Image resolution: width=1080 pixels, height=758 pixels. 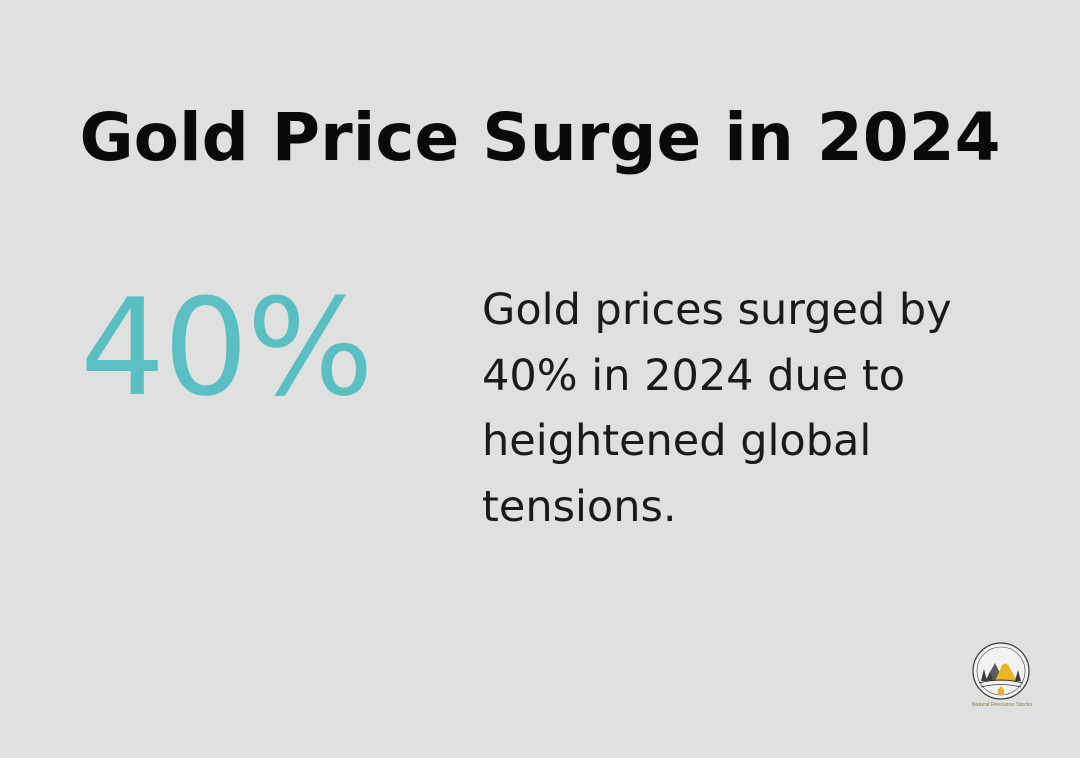 I want to click on stat-value: 40%, so click(x=227, y=348).